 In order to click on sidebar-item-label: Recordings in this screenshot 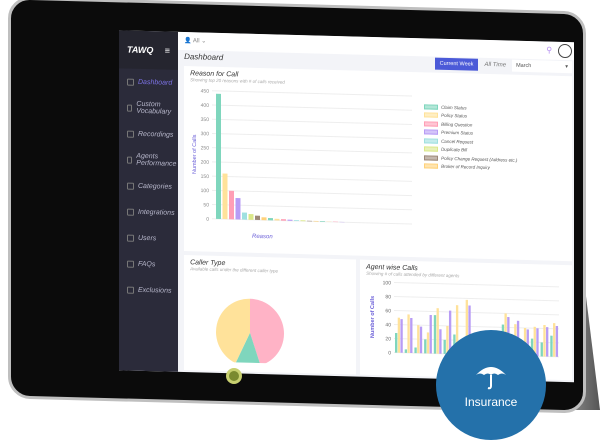, I will do `click(155, 134)`.